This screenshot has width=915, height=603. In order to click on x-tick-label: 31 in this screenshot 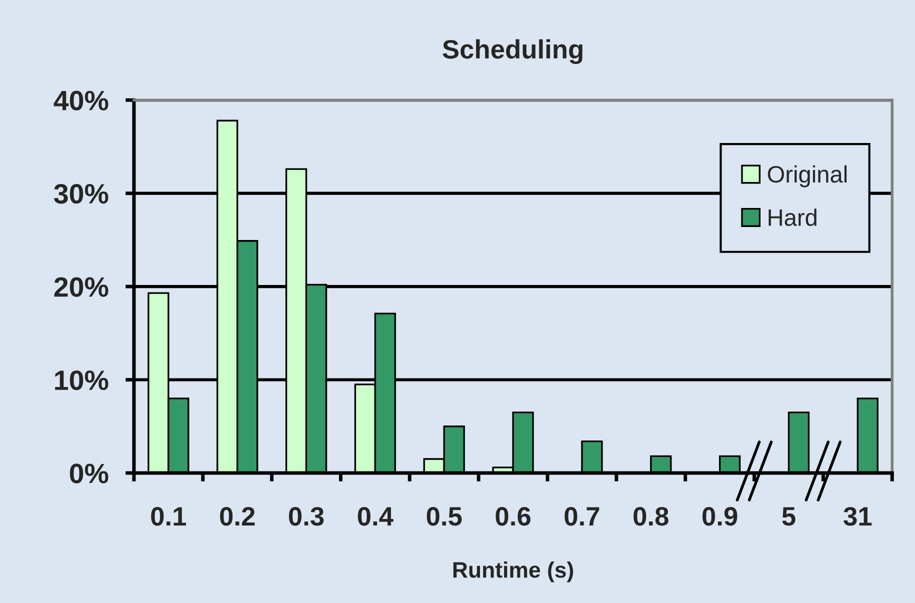, I will do `click(858, 516)`.